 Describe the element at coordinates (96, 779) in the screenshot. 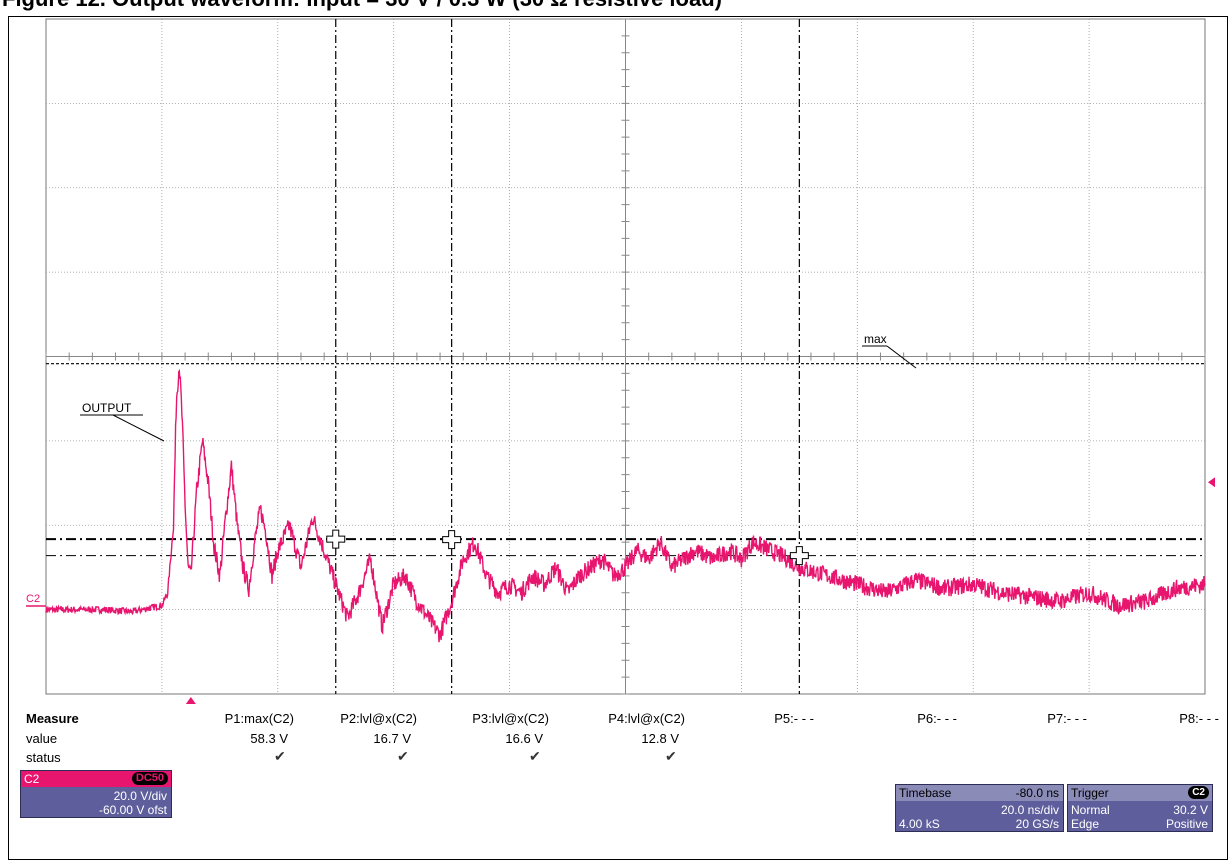

I see `channel-panel-header: C2 DC50` at that location.